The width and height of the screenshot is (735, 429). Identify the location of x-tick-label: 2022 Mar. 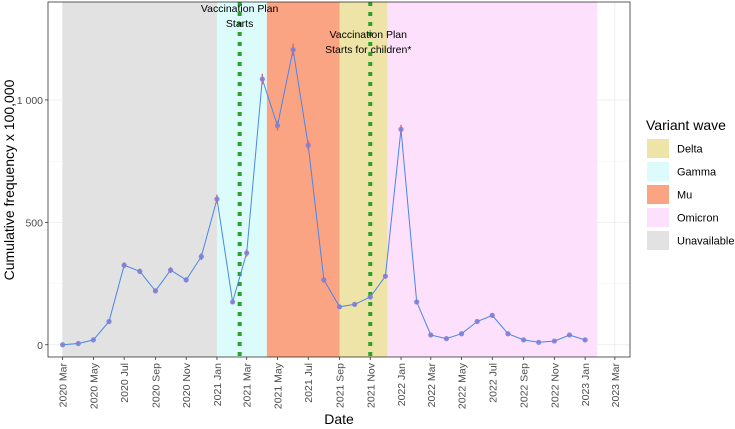
(432, 384).